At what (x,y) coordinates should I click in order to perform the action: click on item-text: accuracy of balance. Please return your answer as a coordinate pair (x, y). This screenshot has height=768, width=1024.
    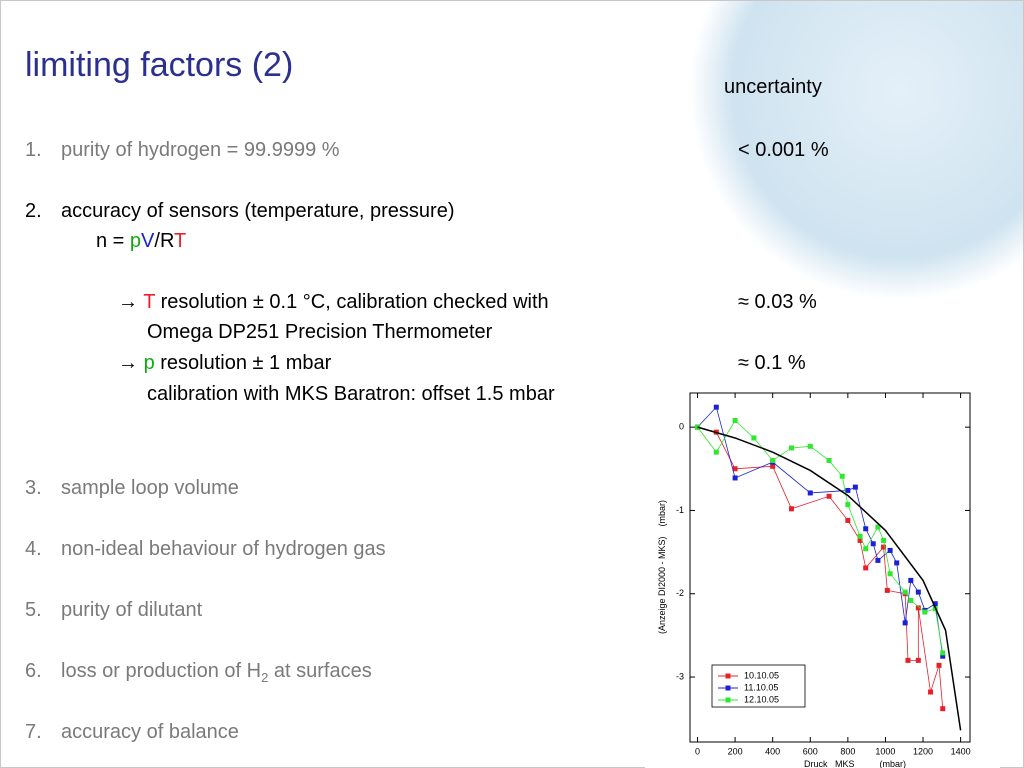
    Looking at the image, I should click on (150, 732).